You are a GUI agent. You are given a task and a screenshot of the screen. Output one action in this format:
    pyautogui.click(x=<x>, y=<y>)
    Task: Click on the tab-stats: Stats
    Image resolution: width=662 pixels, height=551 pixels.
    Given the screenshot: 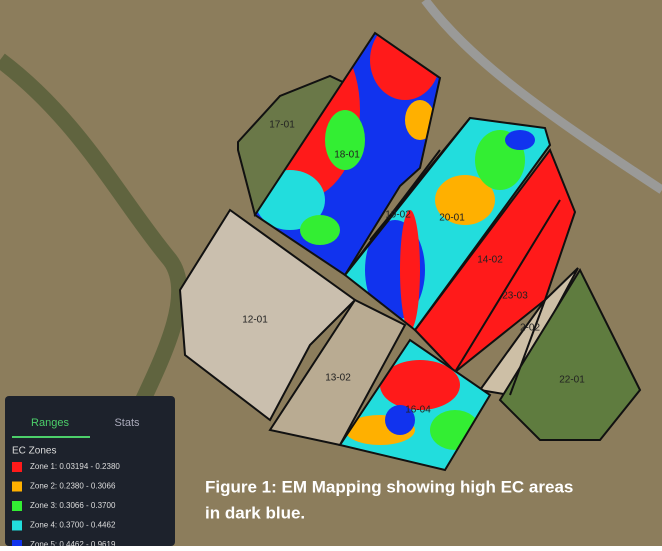 What is the action you would take?
    pyautogui.click(x=127, y=423)
    